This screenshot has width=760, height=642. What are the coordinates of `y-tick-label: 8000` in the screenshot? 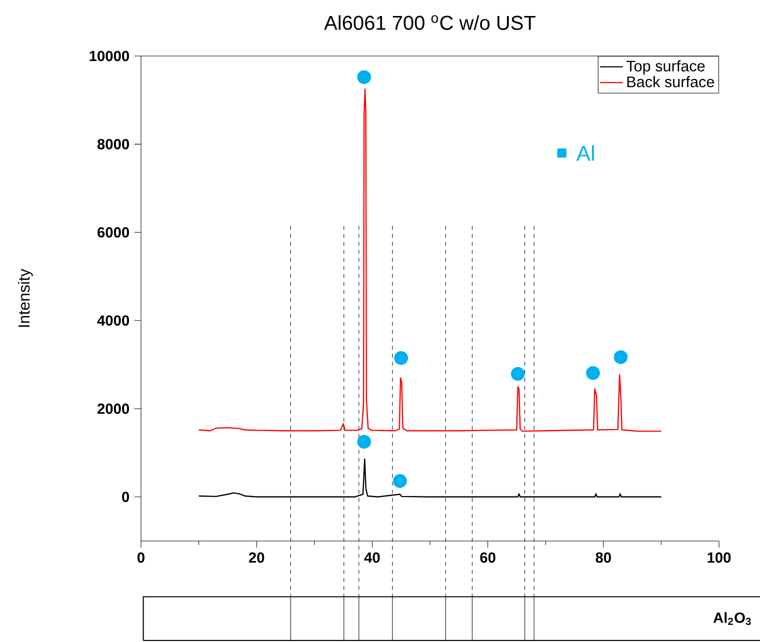 It's located at (113, 144).